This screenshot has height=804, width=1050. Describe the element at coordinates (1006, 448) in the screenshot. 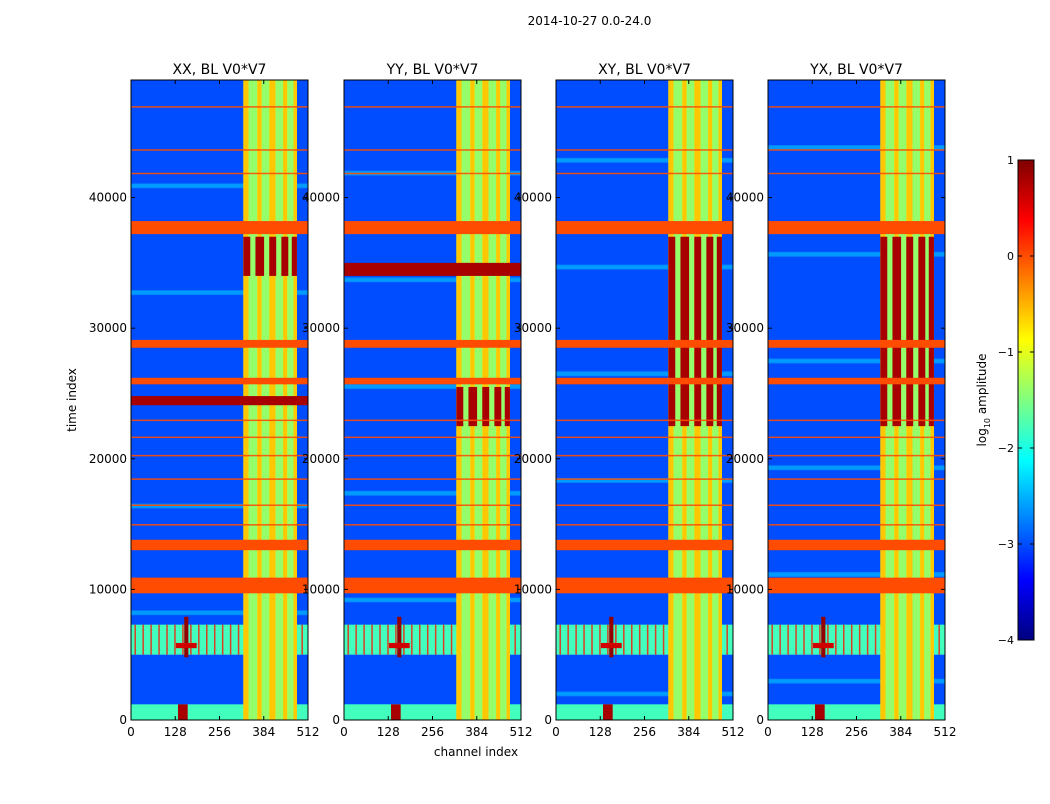

I see `colorbar-tick-label: −2` at that location.